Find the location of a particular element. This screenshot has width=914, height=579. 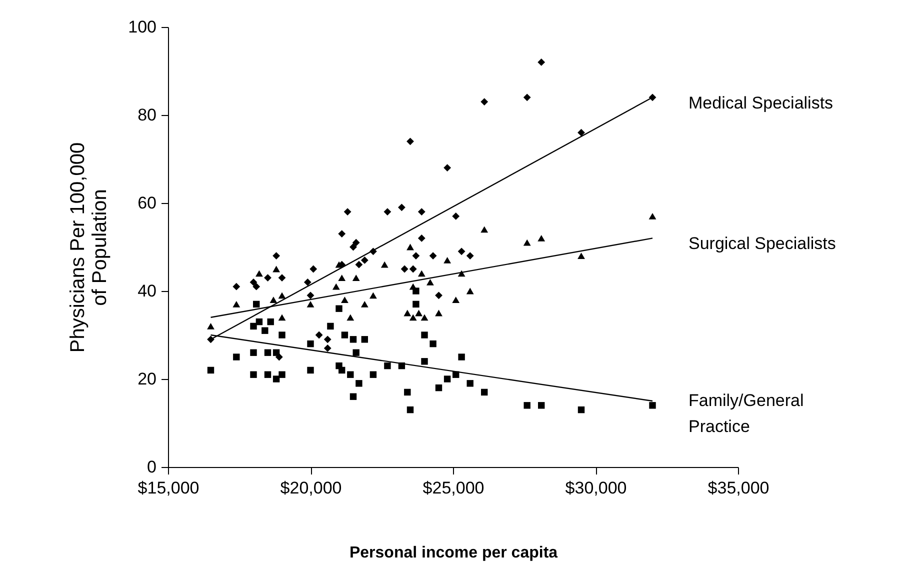

x-tick-label: $25,000 is located at coordinates (453, 488).